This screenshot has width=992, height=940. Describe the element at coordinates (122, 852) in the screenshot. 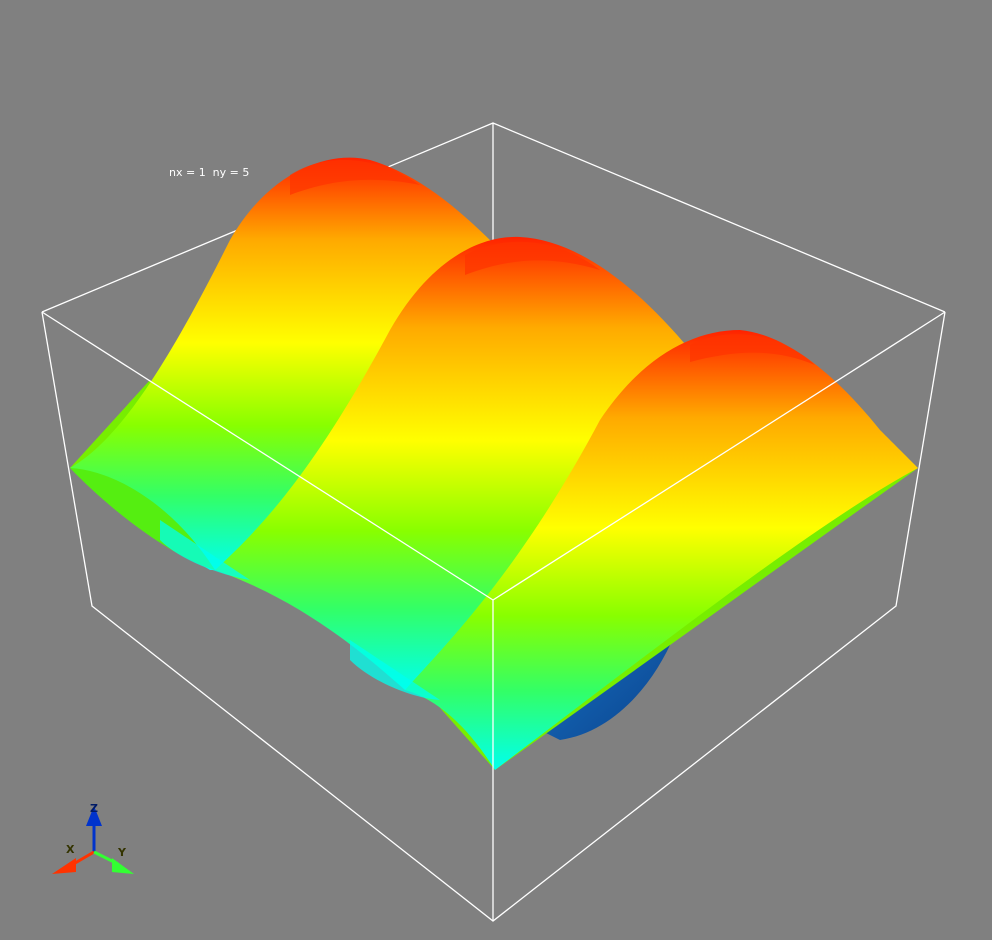

I see `y-axis-label: Y` at that location.